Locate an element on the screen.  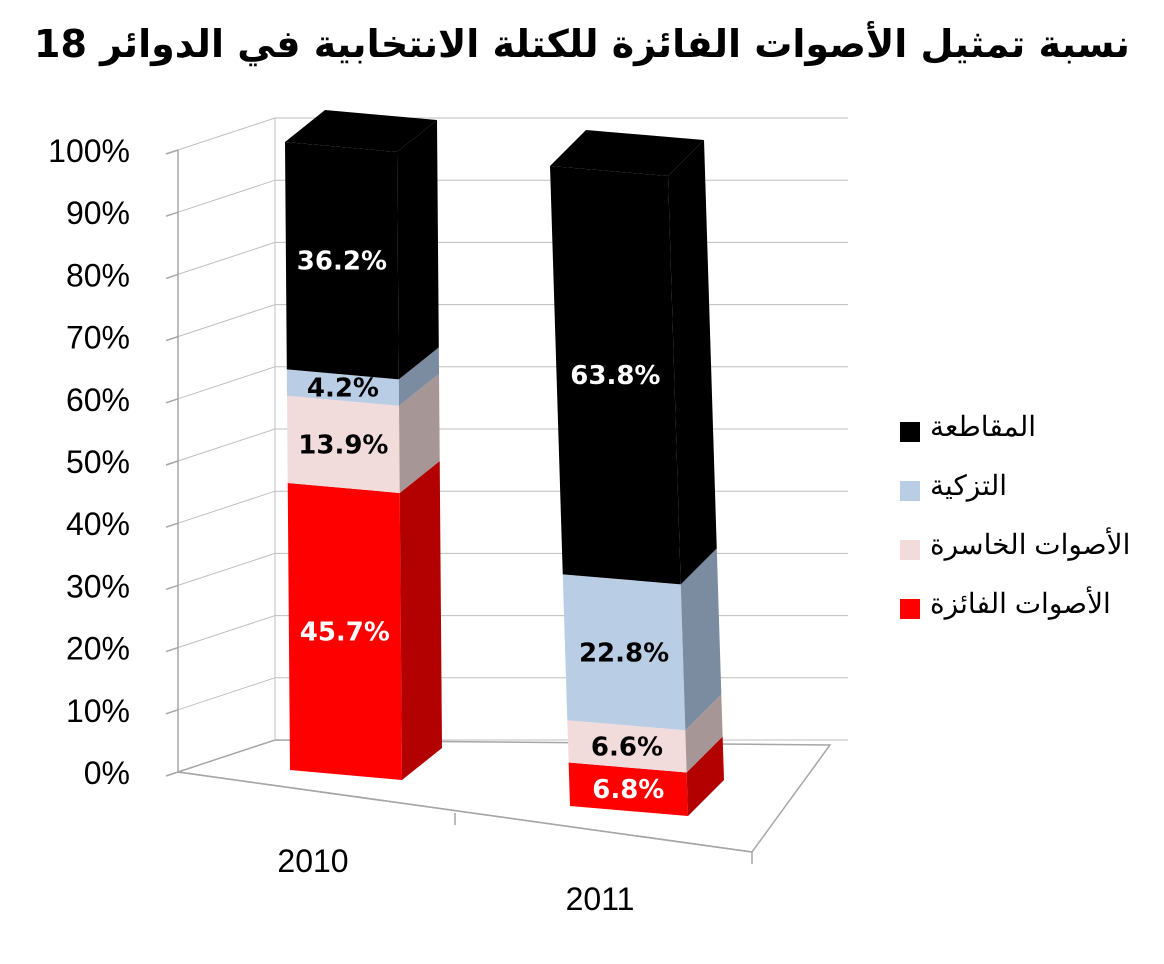
legend-item: الأصوات الفائزة is located at coordinates (1025, 616).